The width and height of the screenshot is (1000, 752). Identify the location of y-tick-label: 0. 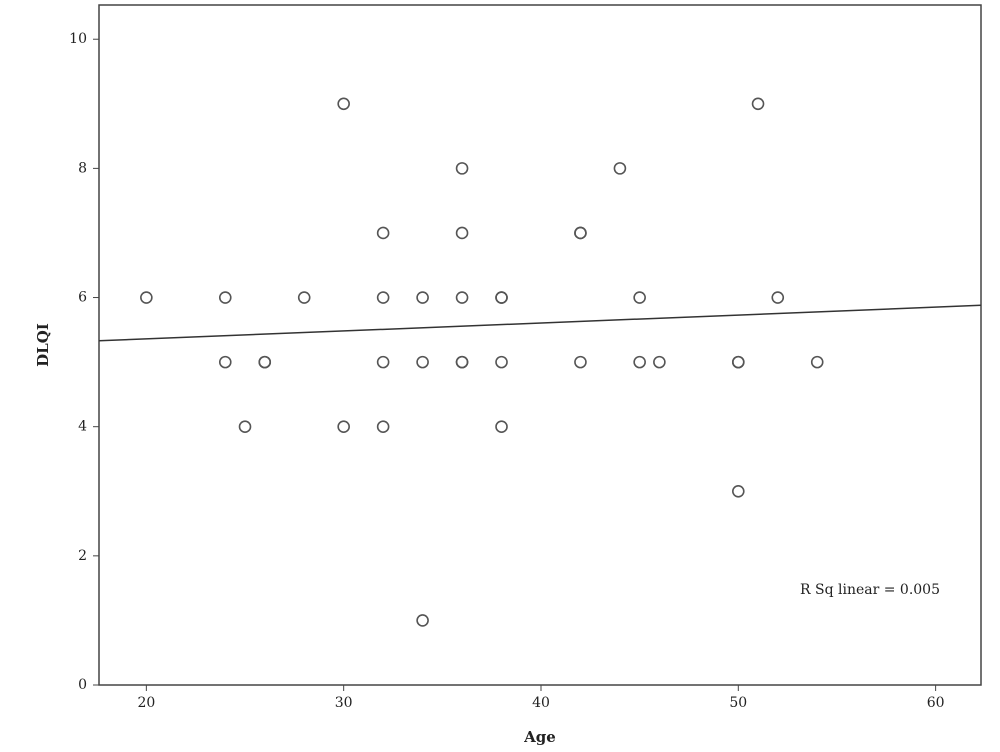
(82, 685).